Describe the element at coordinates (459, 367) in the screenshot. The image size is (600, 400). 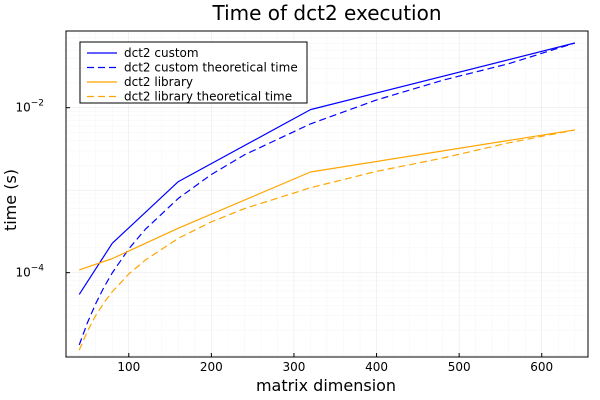
I see `x-tick-label: 500` at that location.